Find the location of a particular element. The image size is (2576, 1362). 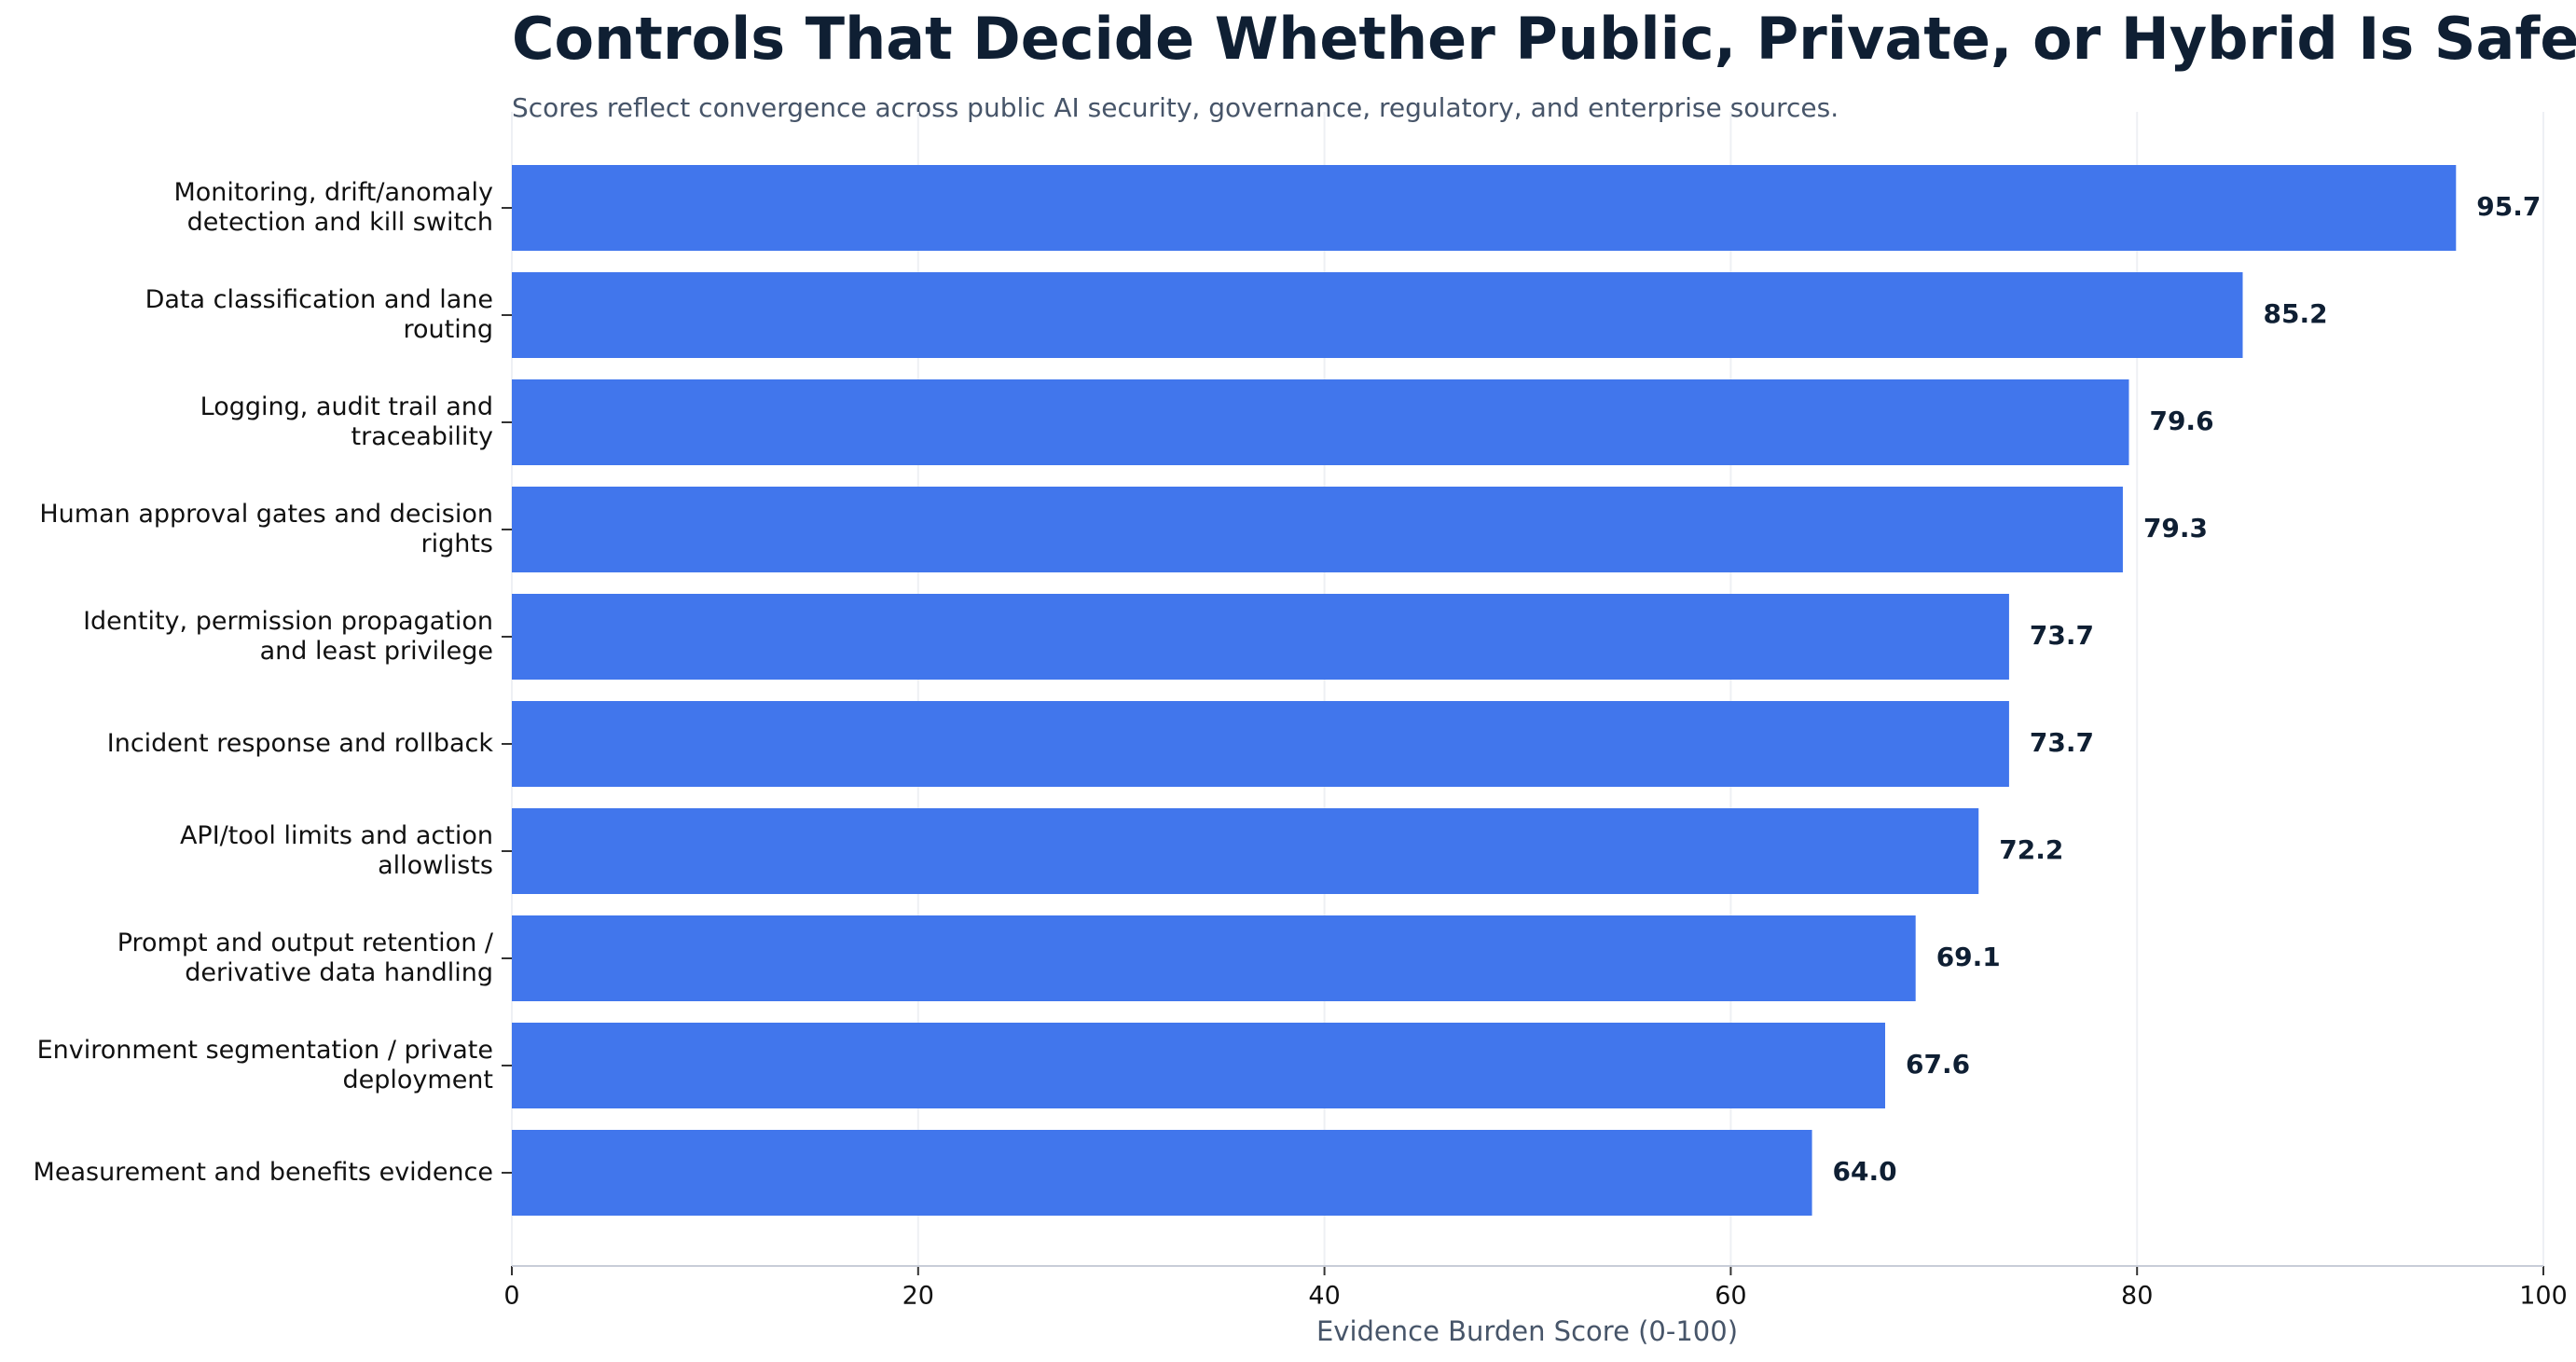

y-tick-label: Human approval gates and decision rights is located at coordinates (266, 529).